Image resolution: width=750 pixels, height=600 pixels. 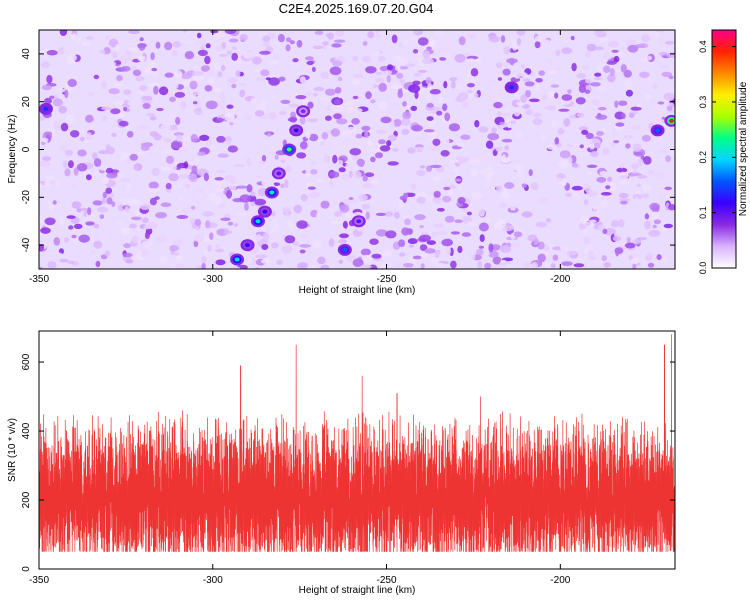 What do you see at coordinates (26, 361) in the screenshot?
I see `snr-y-tick-label: 600` at bounding box center [26, 361].